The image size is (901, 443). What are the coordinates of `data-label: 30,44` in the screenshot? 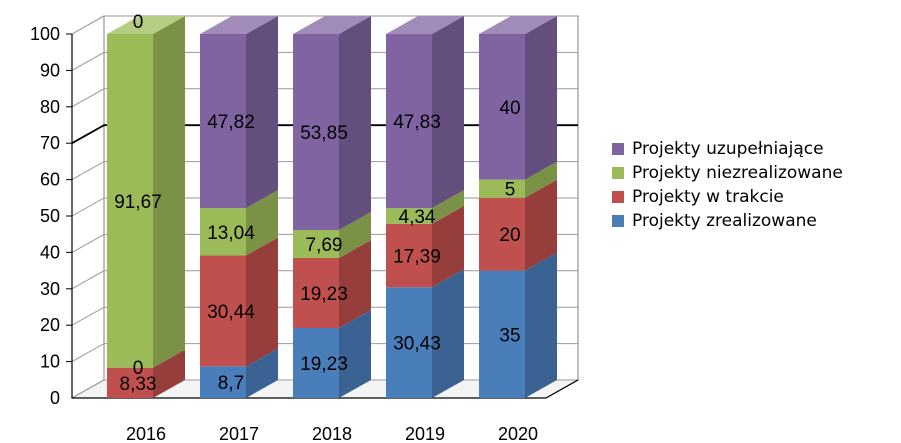 It's located at (231, 312).